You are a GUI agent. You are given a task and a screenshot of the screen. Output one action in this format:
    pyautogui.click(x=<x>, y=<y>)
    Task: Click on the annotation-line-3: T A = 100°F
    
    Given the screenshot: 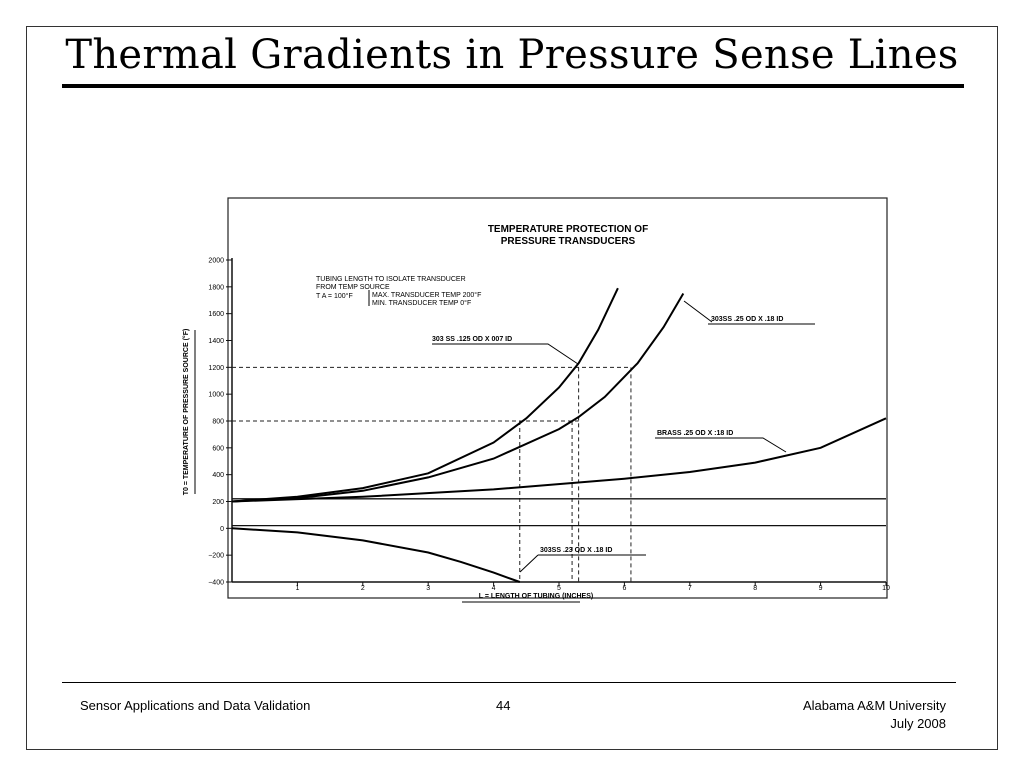 What is the action you would take?
    pyautogui.click(x=334, y=296)
    